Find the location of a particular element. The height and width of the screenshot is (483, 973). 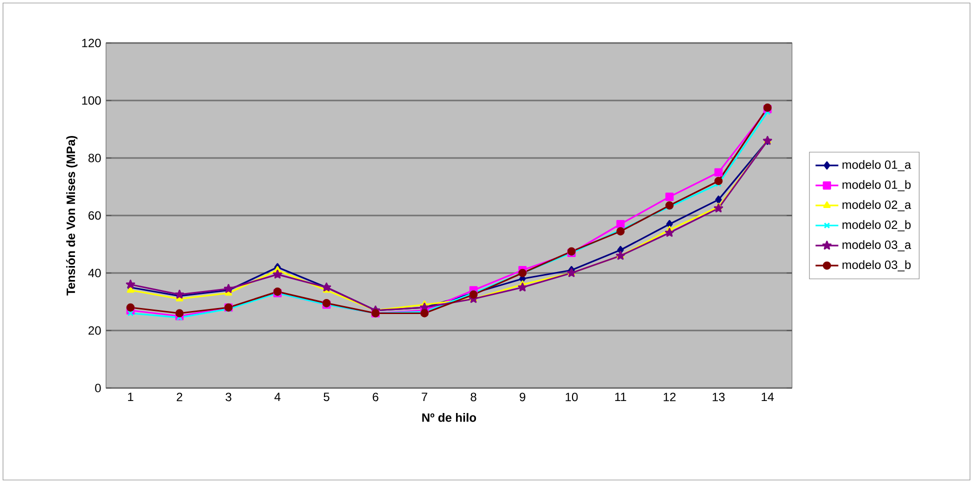

legend-label: modelo 01_a is located at coordinates (877, 166).